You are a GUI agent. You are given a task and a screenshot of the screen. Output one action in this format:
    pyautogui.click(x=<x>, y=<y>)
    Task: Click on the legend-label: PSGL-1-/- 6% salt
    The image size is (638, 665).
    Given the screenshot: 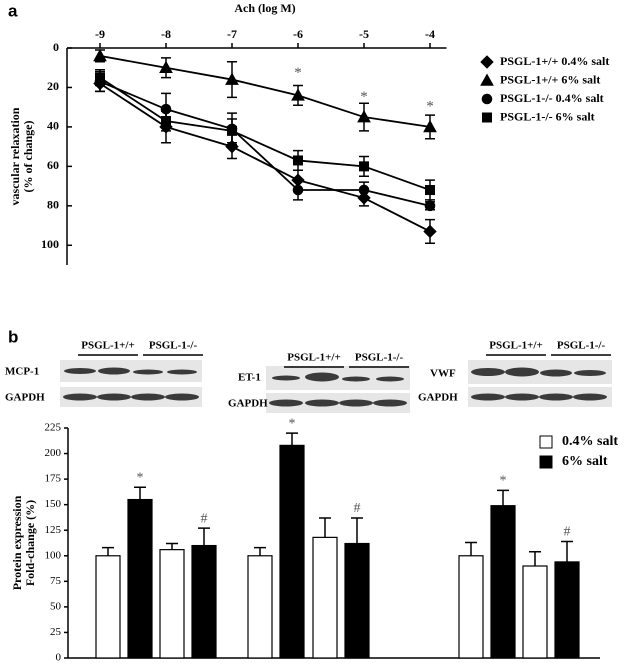 What is the action you would take?
    pyautogui.click(x=547, y=116)
    